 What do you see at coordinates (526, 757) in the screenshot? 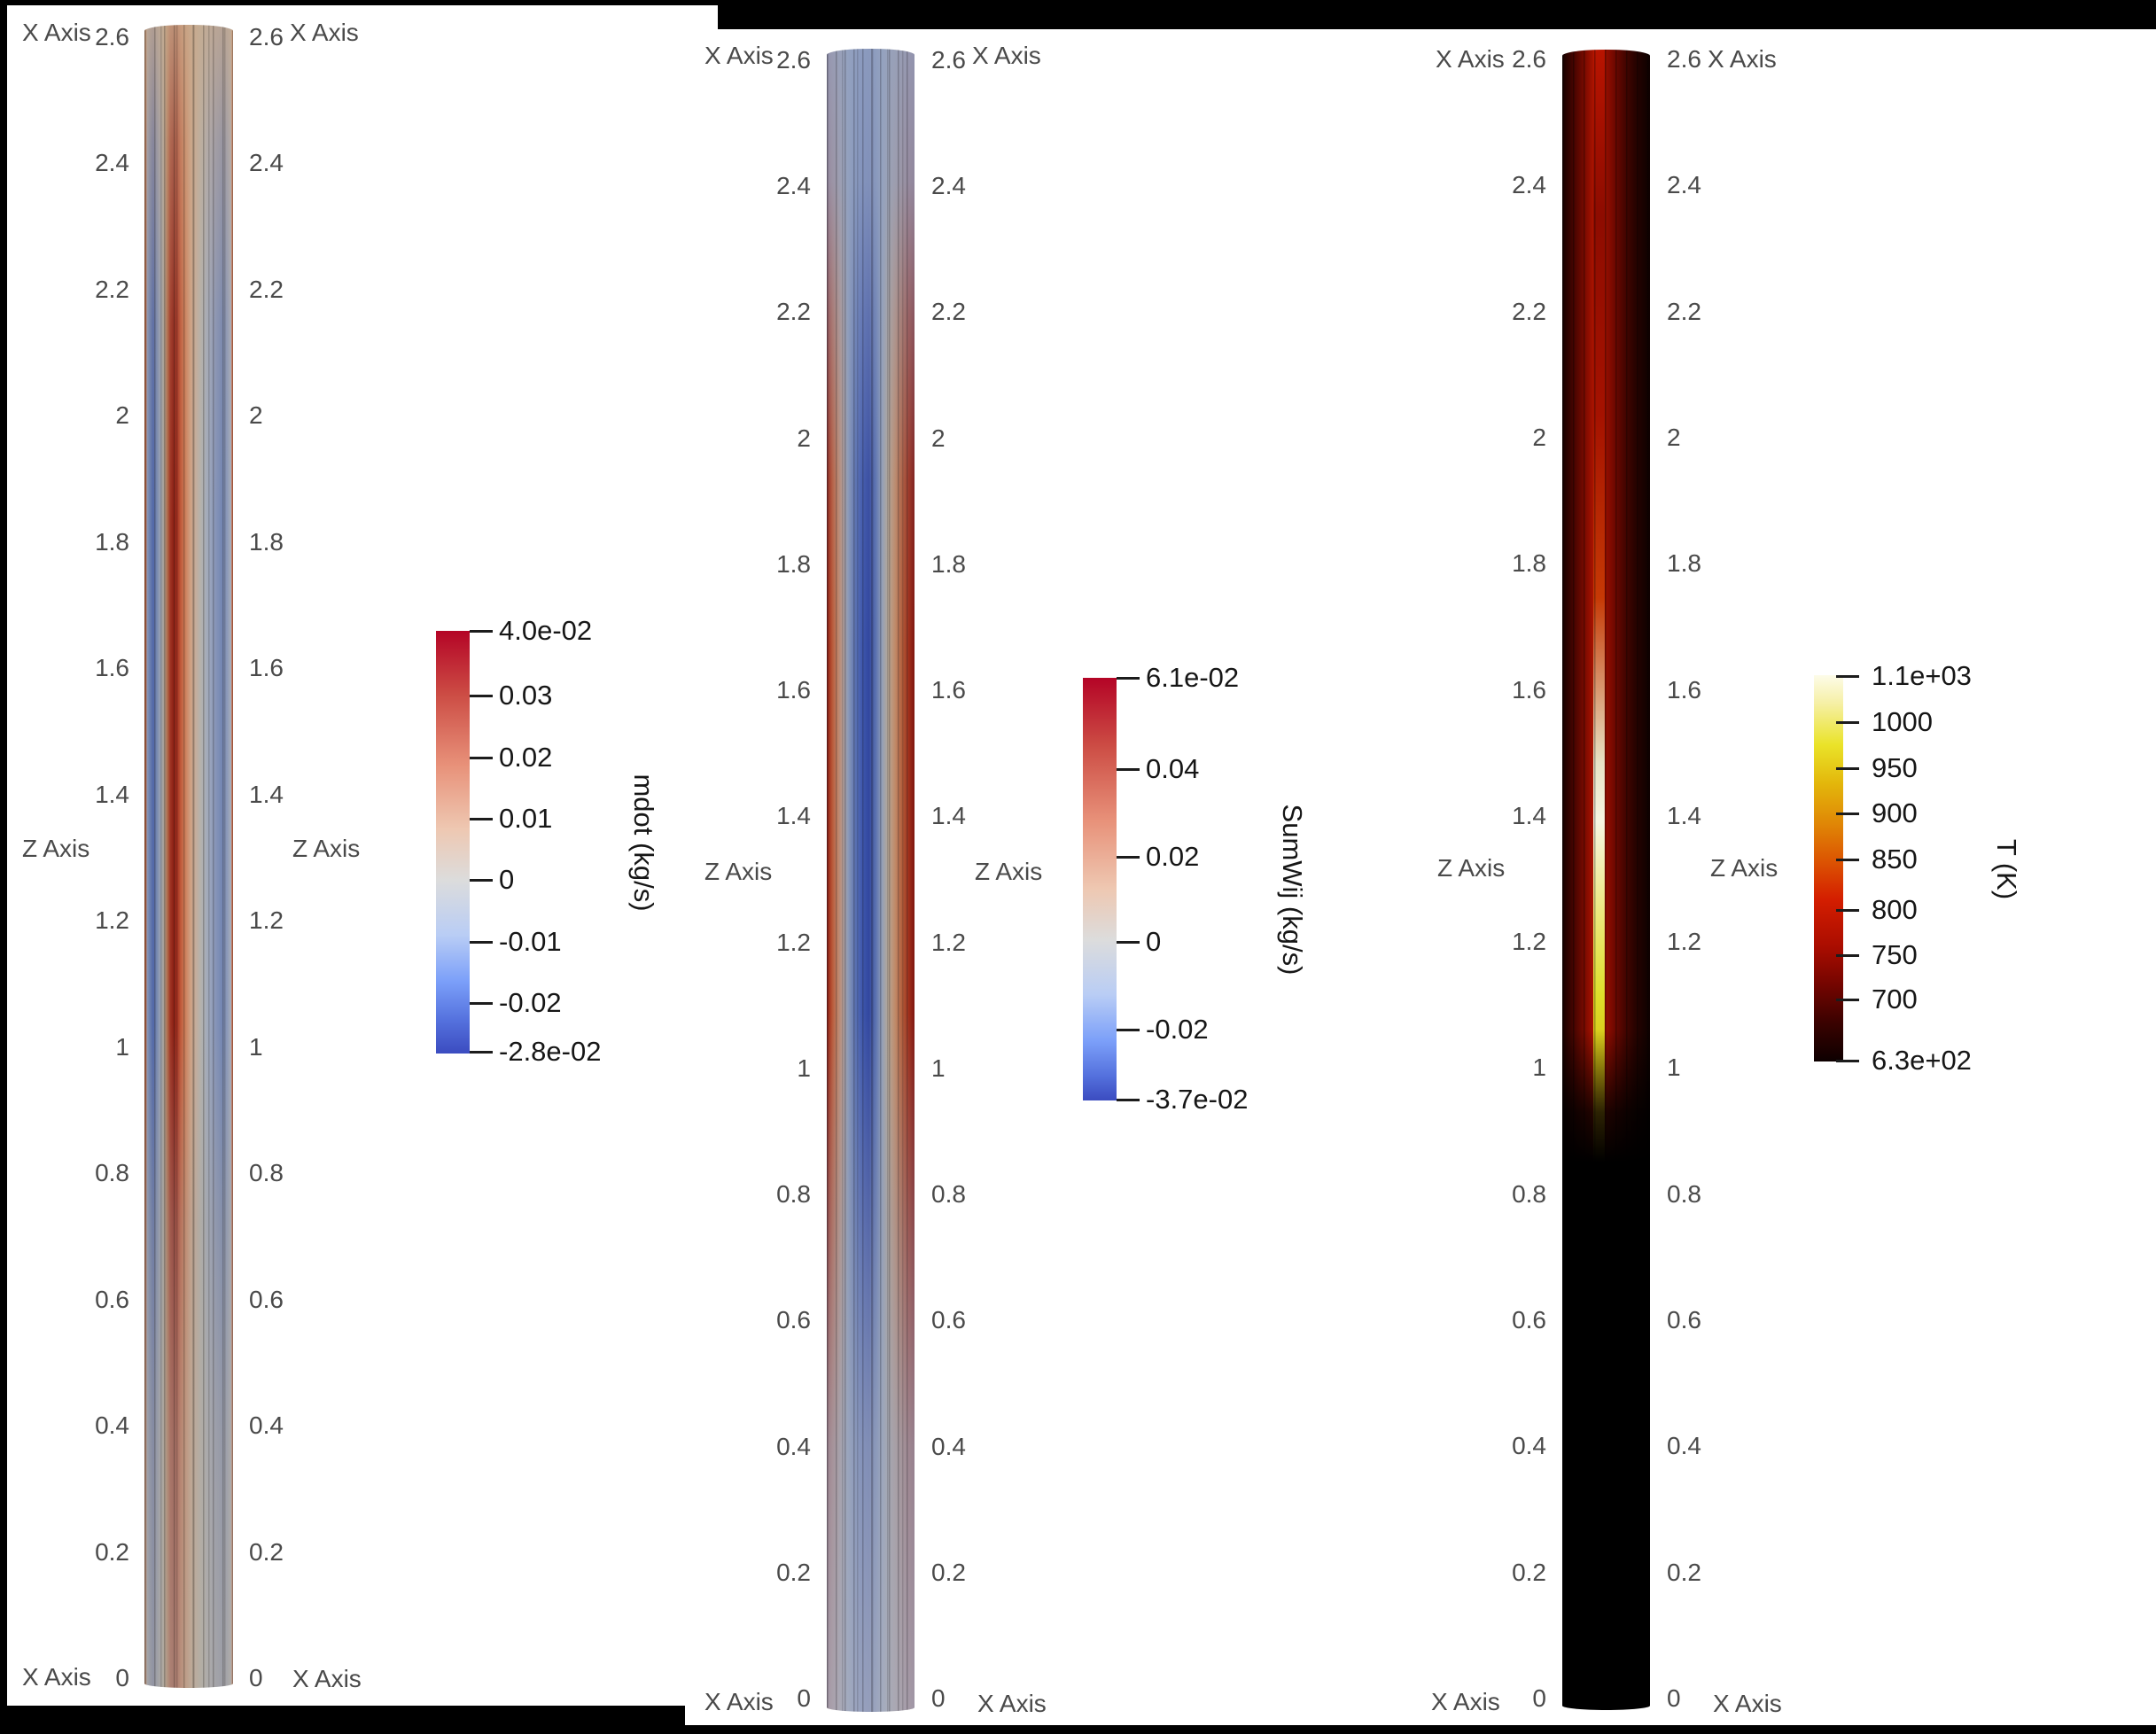
I see `colorbar-tick-label: 0.02` at bounding box center [526, 757].